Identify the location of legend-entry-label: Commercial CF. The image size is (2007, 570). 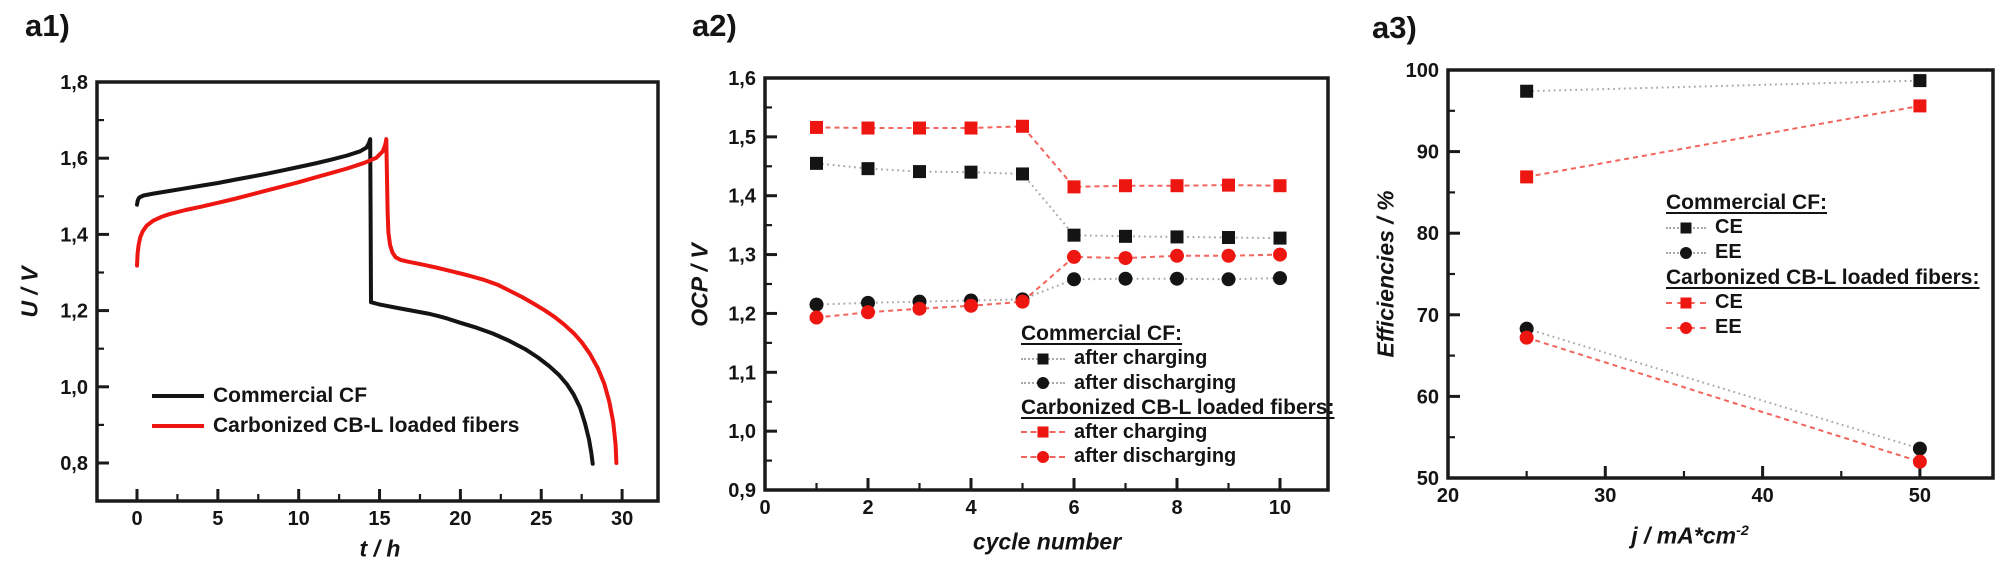
(290, 395).